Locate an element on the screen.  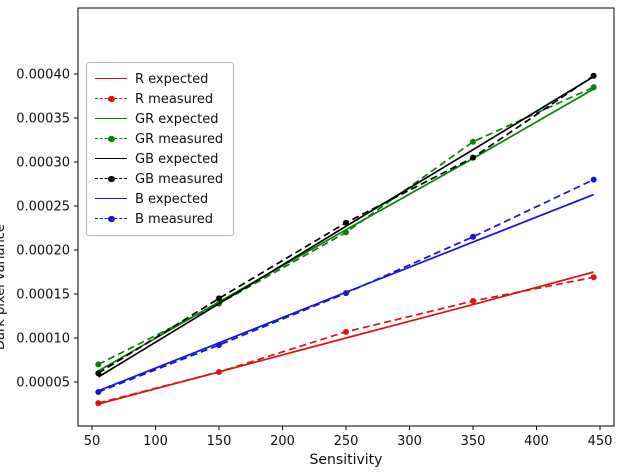
y-tick-label: 0.00035 is located at coordinates (43, 119).